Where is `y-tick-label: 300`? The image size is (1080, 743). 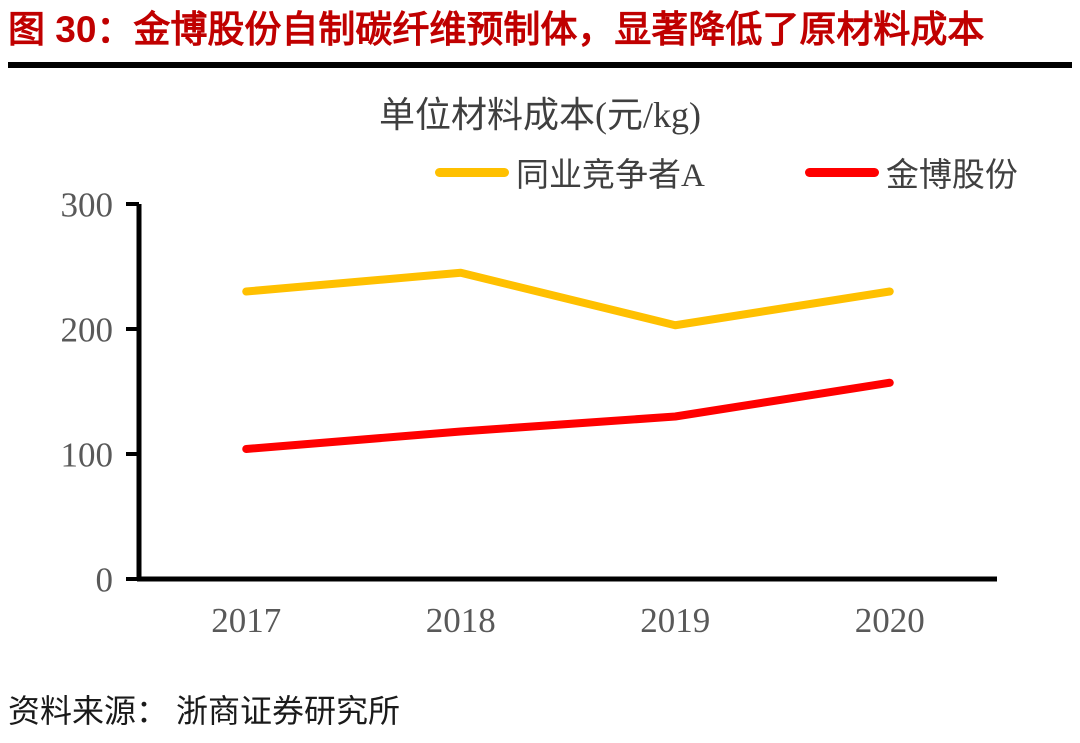
y-tick-label: 300 is located at coordinates (87, 205).